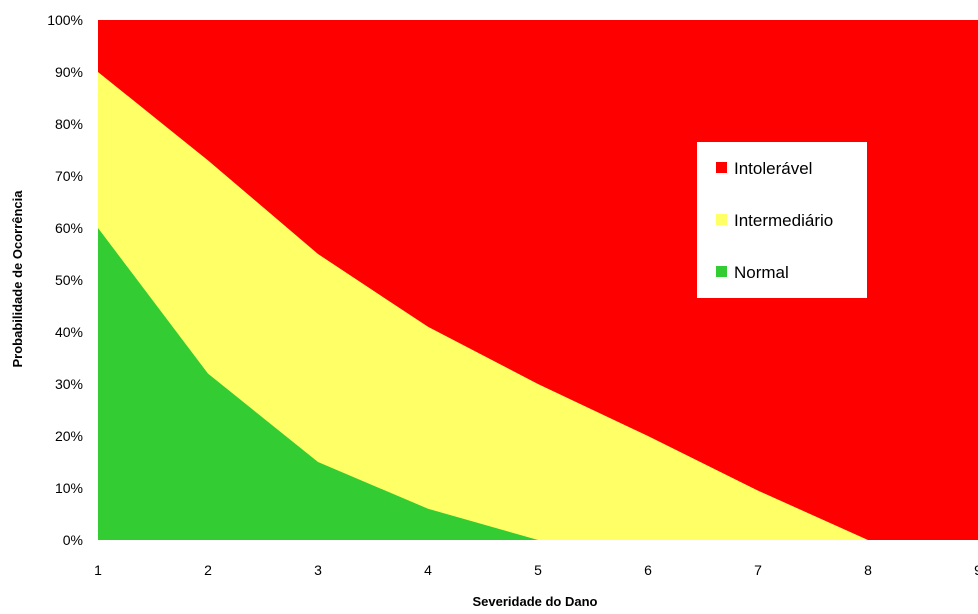  I want to click on y-tick-label: 100%, so click(65, 20).